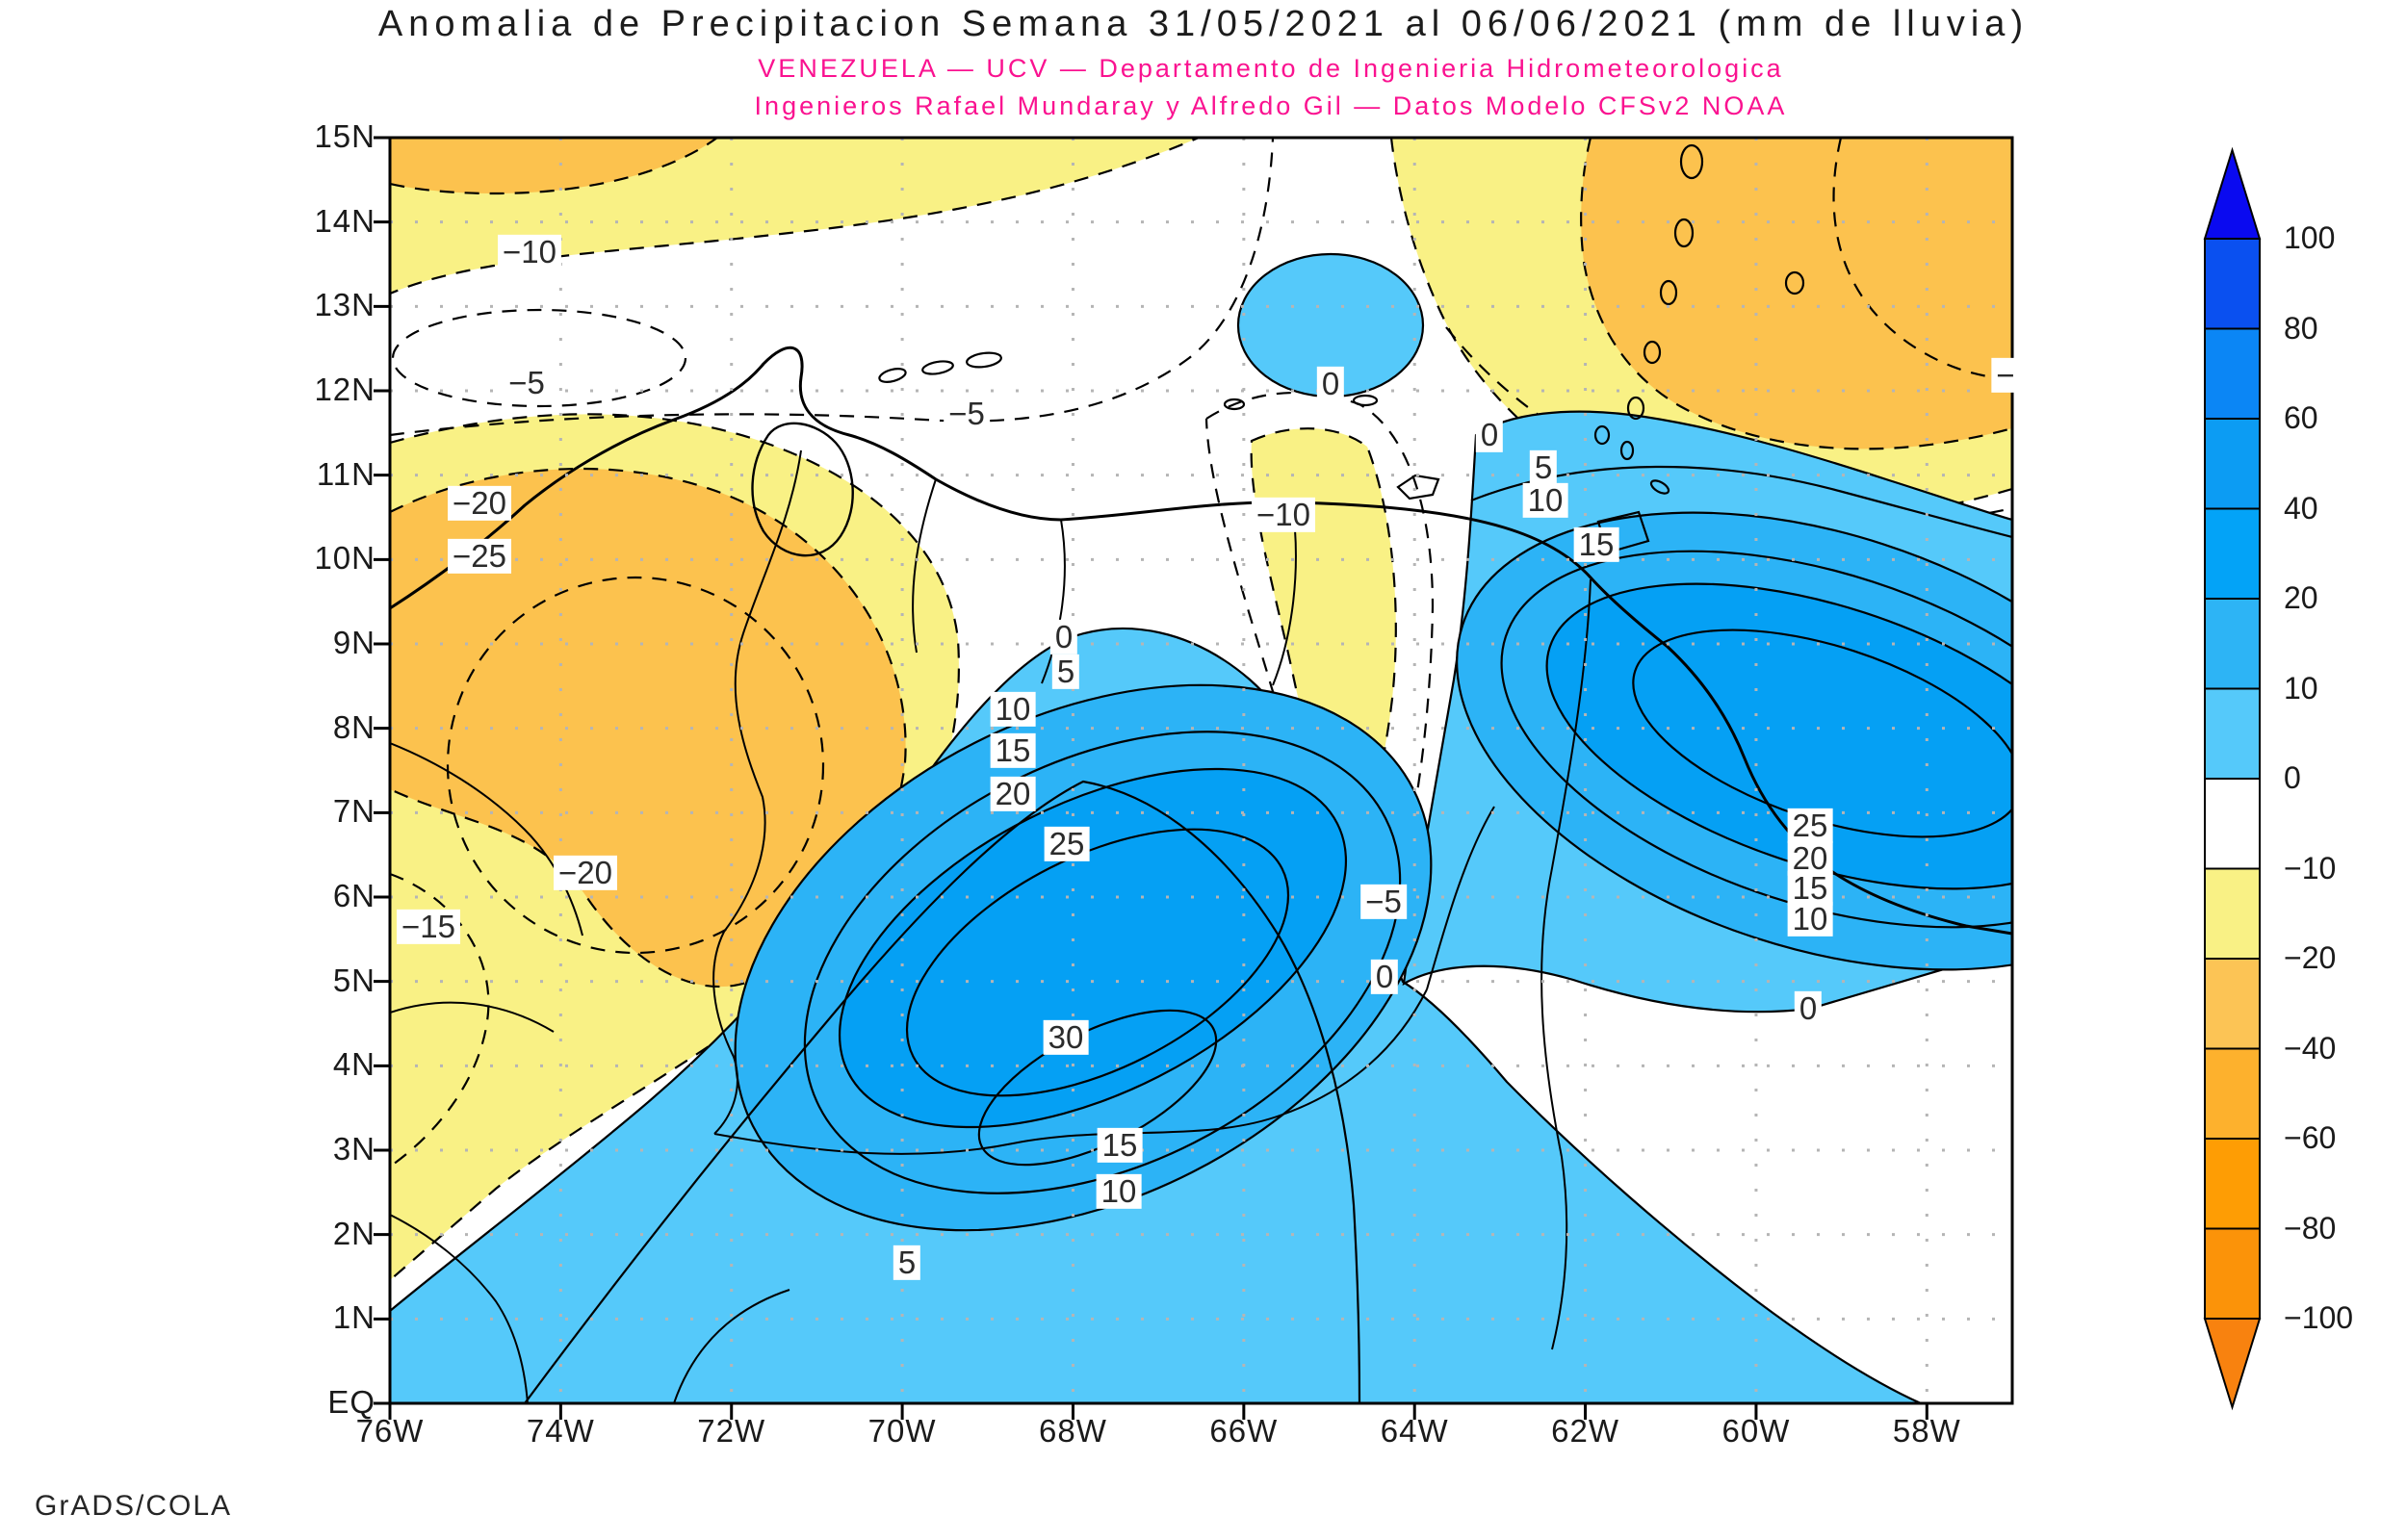 The width and height of the screenshot is (2407, 1540). What do you see at coordinates (353, 895) in the screenshot?
I see `lat-tick-label-6N: 6N` at bounding box center [353, 895].